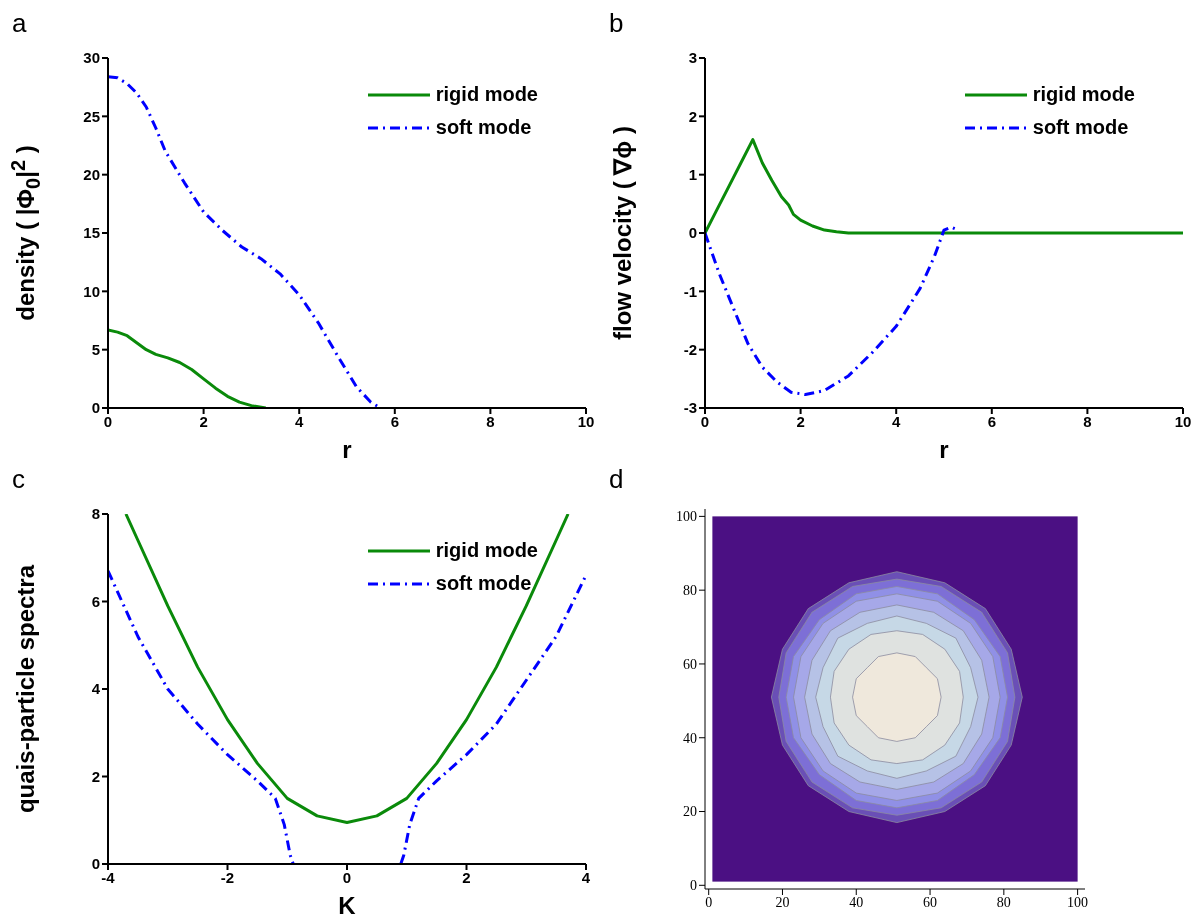 This screenshot has height=923, width=1203. What do you see at coordinates (690, 349) in the screenshot?
I see `y-tick-label: -2` at bounding box center [690, 349].